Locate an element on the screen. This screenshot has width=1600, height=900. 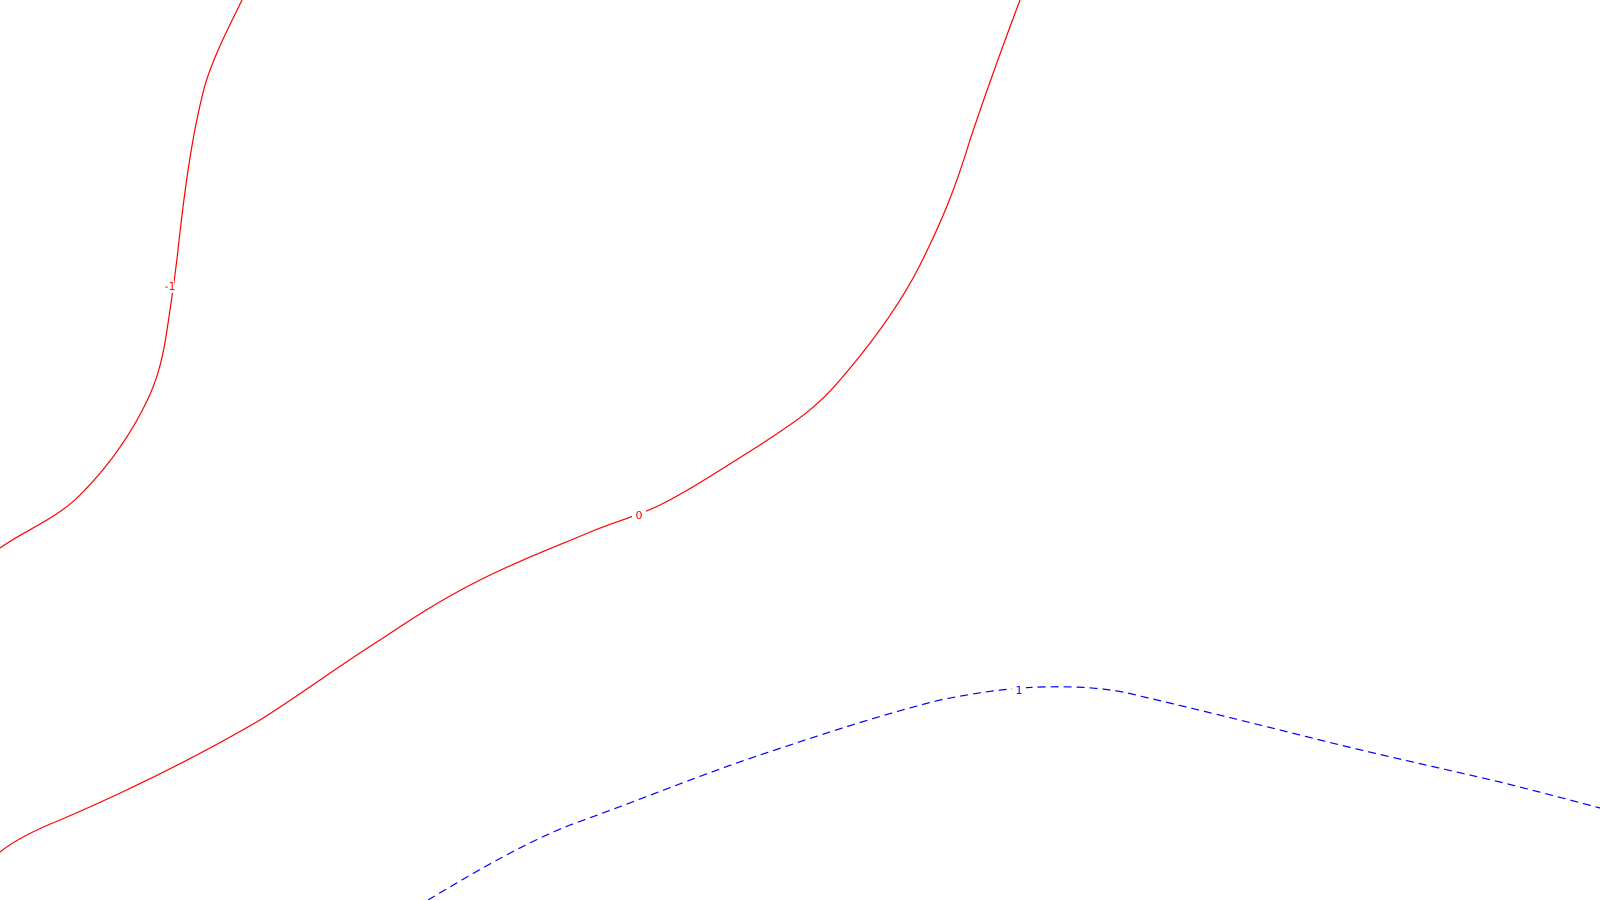
contour-label-0: 0 is located at coordinates (639, 515).